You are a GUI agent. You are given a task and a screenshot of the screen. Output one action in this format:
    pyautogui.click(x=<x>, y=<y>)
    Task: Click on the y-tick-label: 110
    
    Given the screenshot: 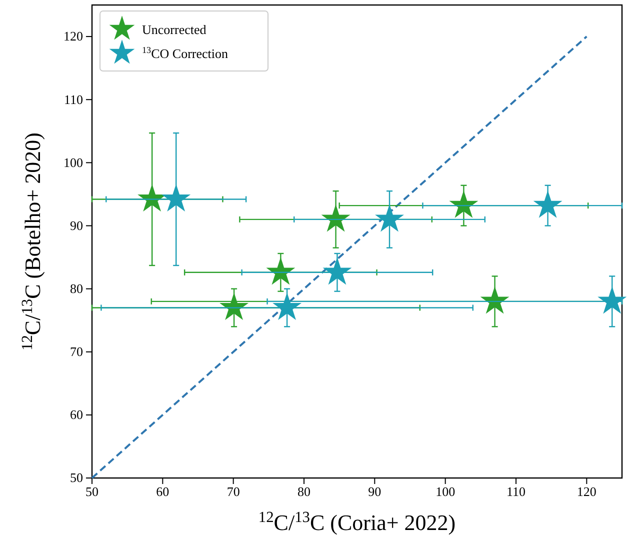 What is the action you would take?
    pyautogui.click(x=73, y=99)
    